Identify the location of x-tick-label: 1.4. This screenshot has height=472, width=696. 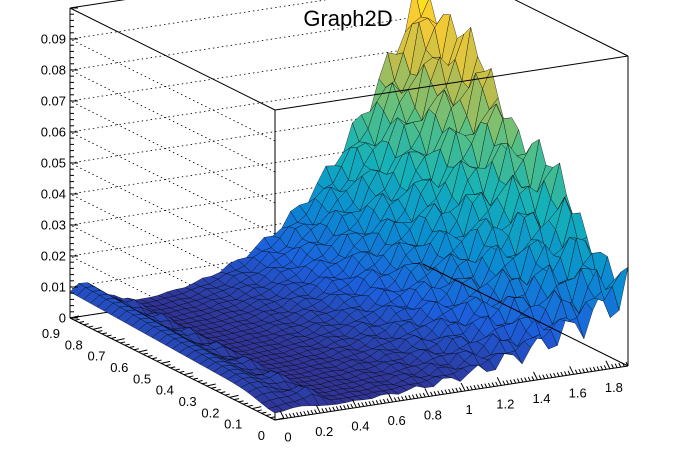
(541, 398).